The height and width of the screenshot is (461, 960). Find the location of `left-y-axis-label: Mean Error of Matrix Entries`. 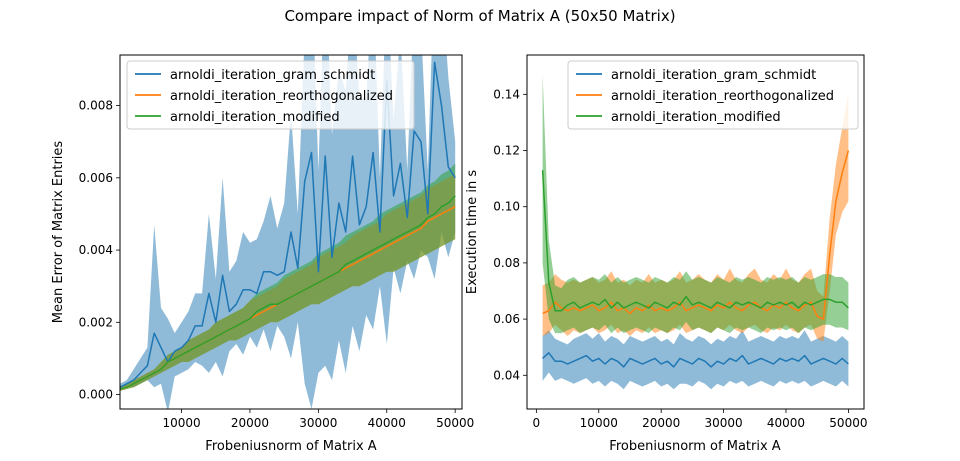

left-y-axis-label: Mean Error of Matrix Entries is located at coordinates (58, 232).